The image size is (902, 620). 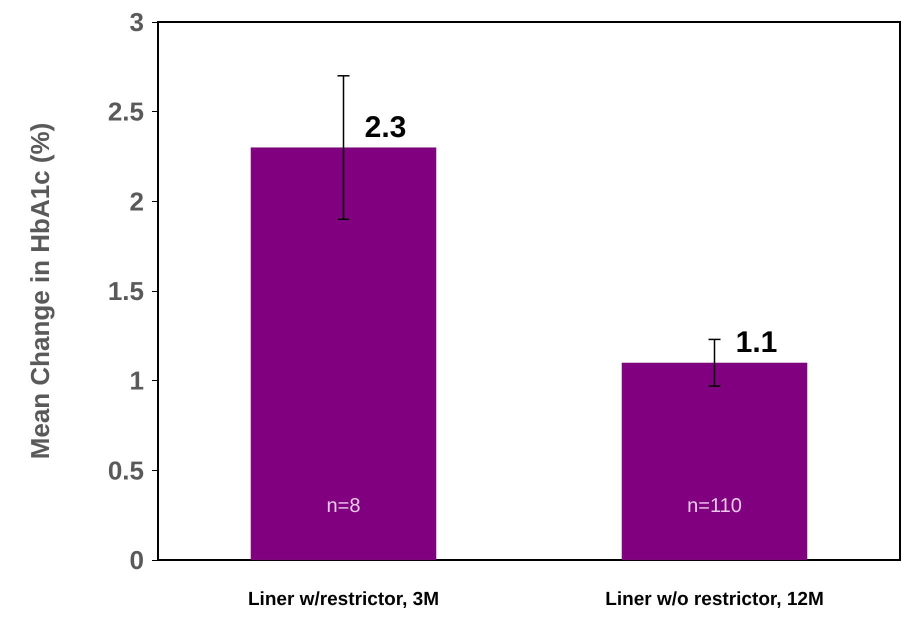 I want to click on annotation: n=8, so click(x=343, y=506).